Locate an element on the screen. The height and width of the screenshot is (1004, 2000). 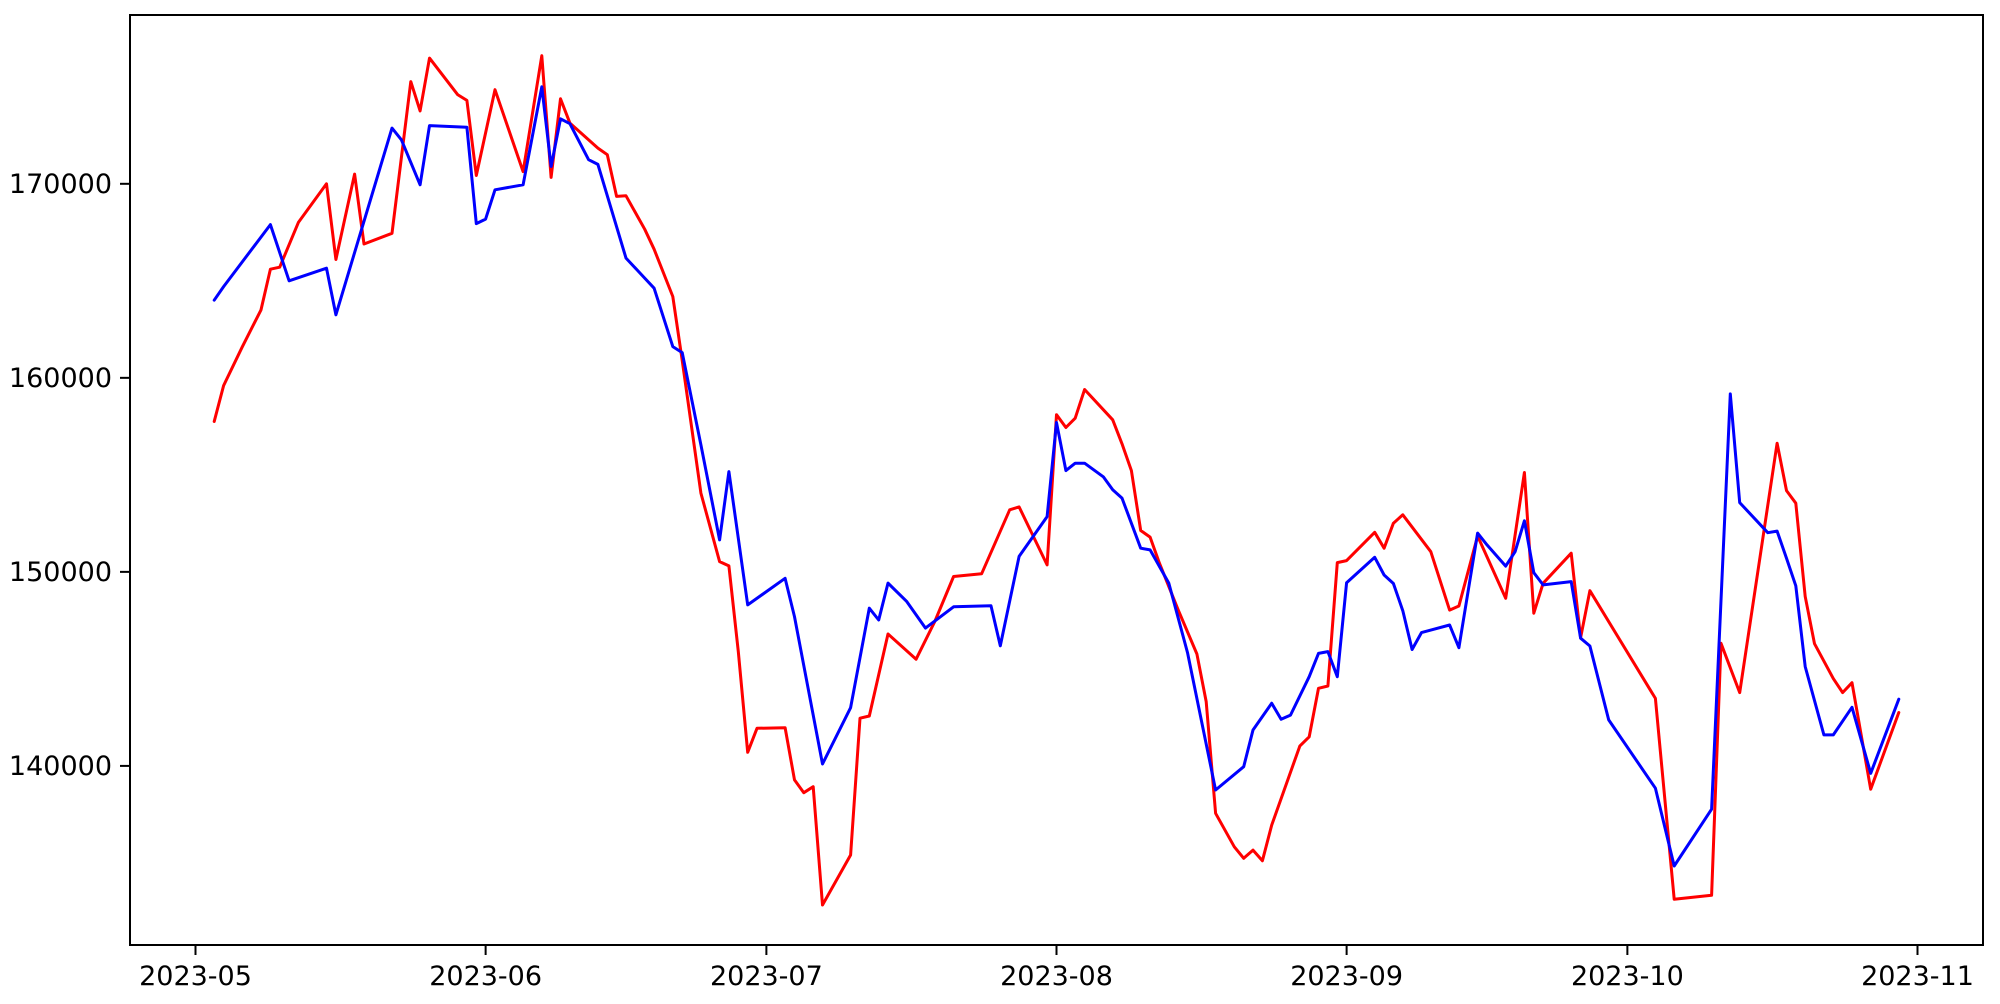
x-tick-label: 2023-06 is located at coordinates (485, 976).